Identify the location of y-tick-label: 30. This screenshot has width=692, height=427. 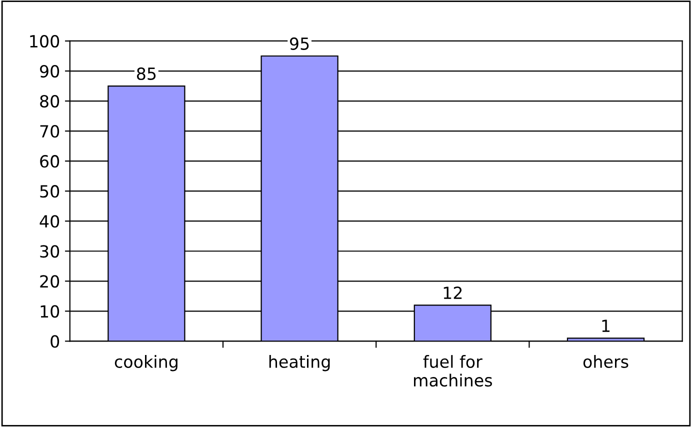
(50, 251).